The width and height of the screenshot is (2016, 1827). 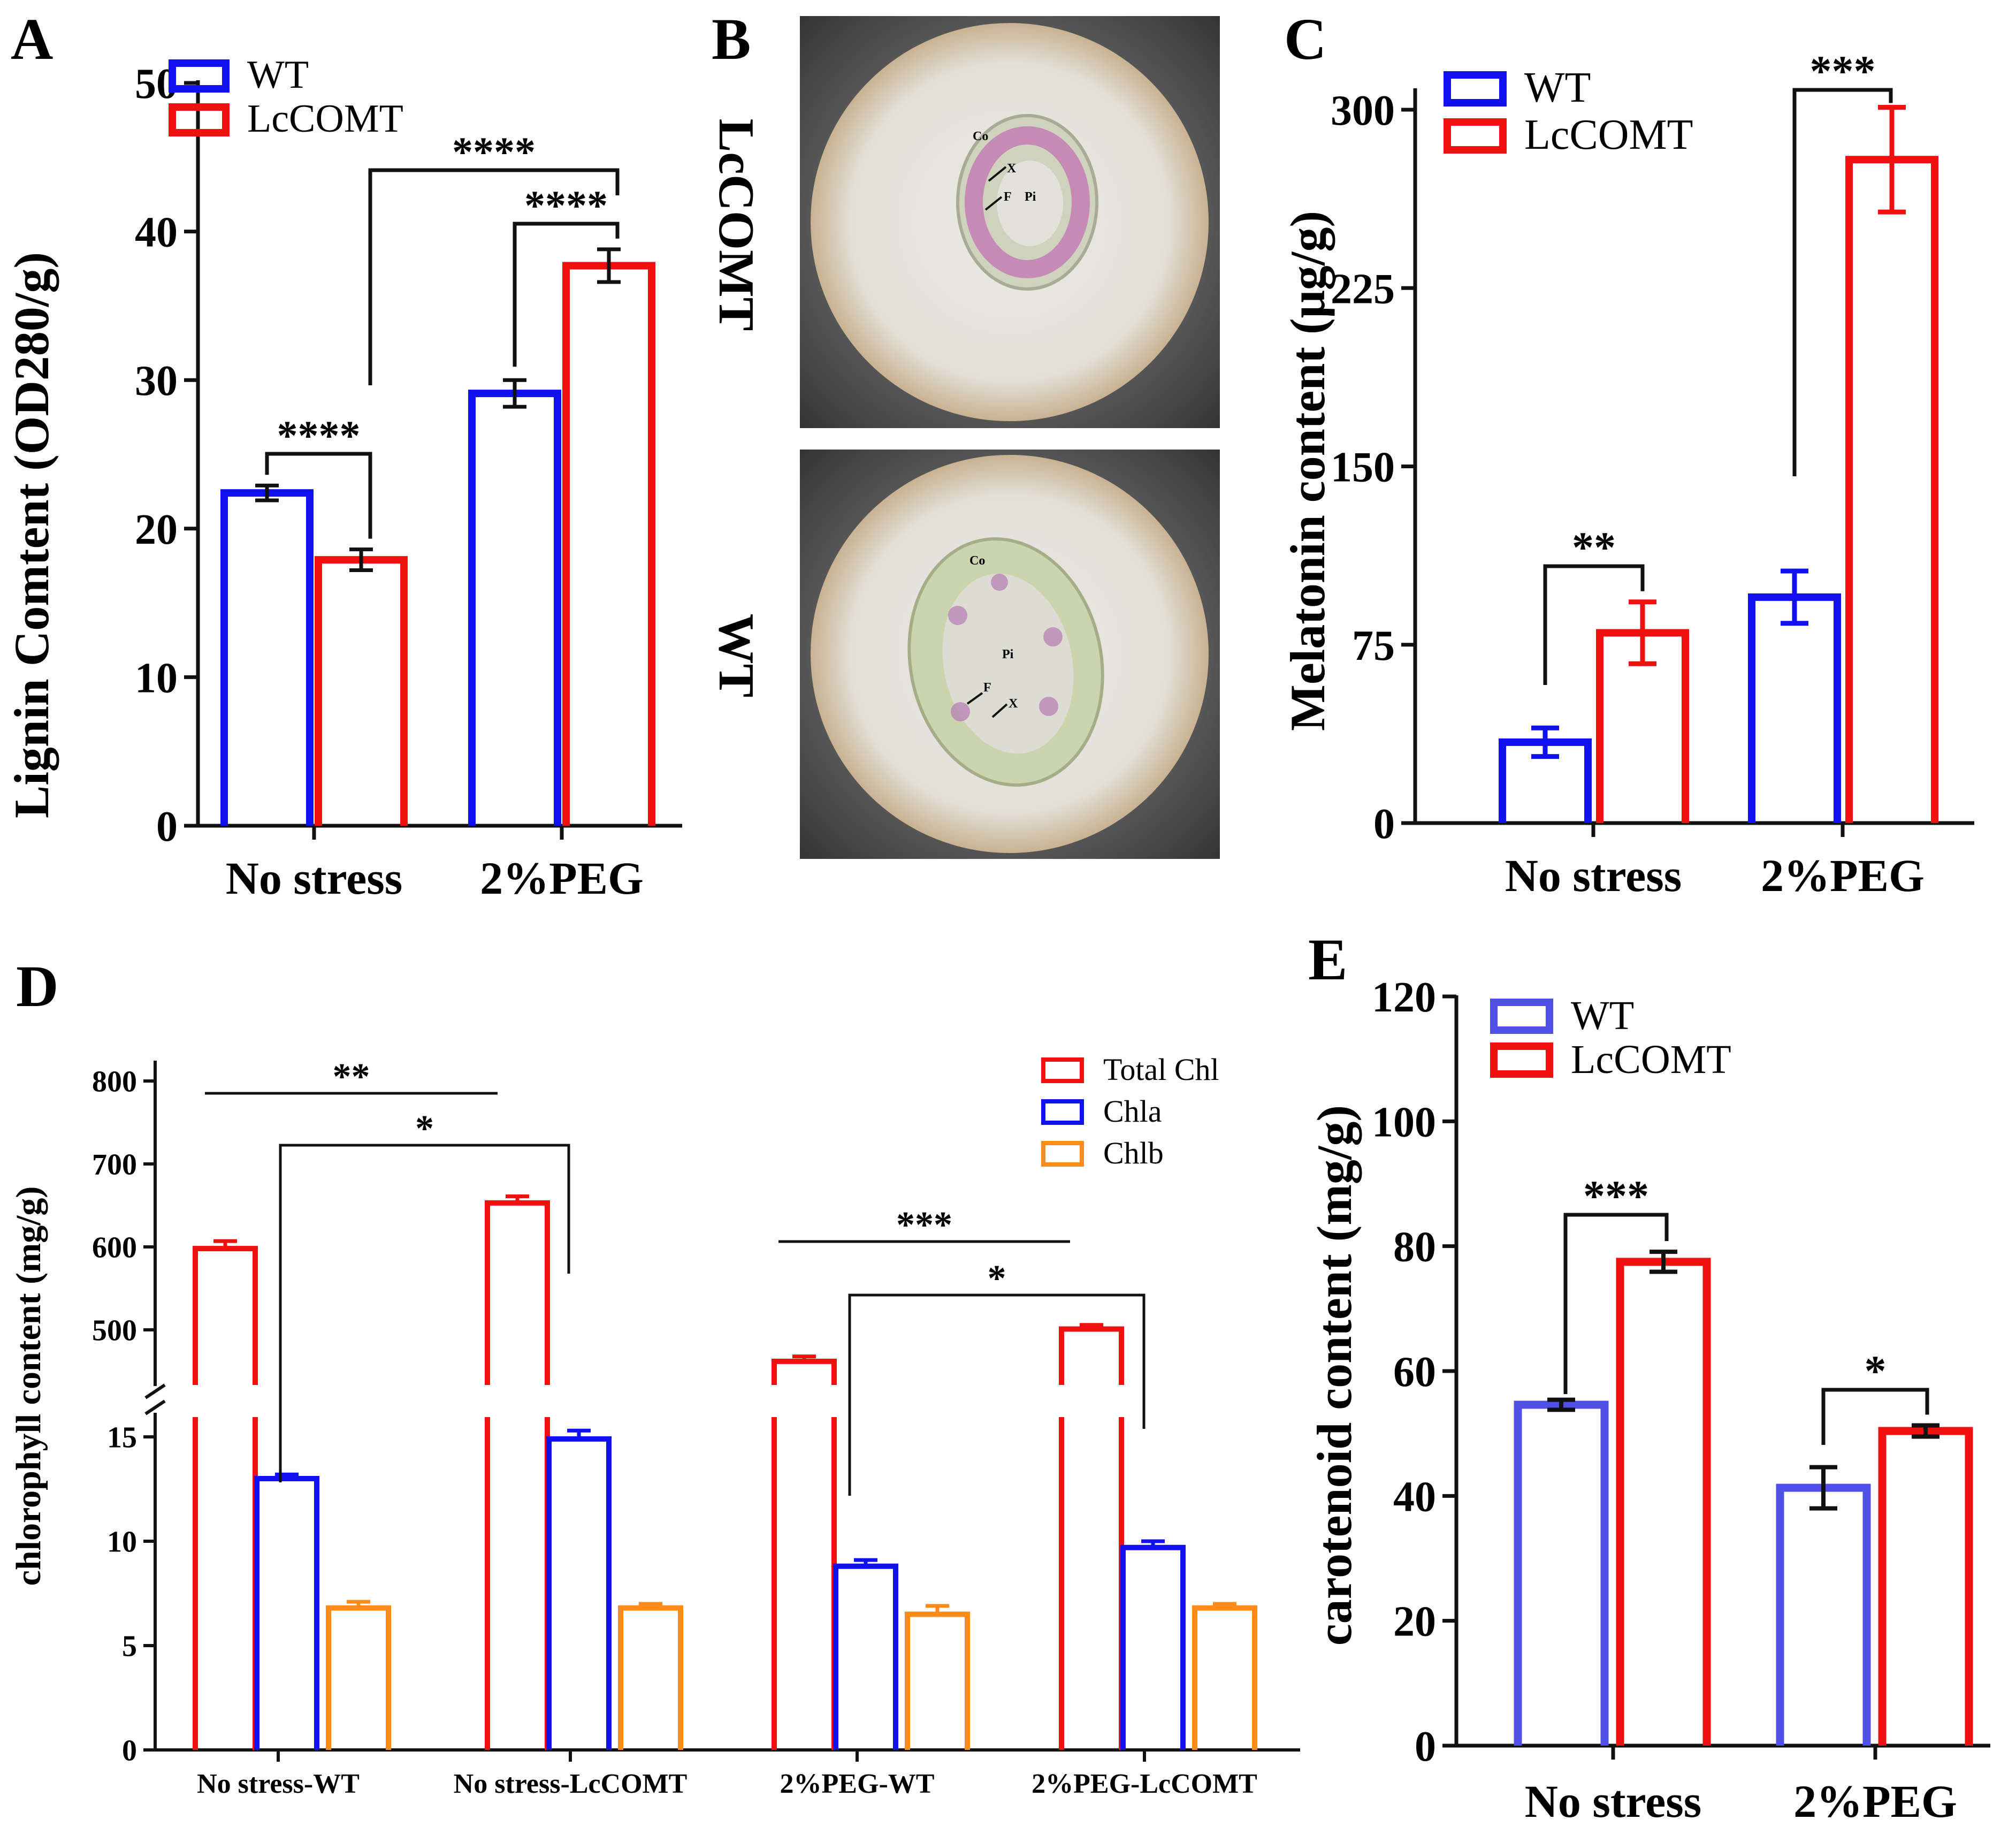 What do you see at coordinates (977, 561) in the screenshot?
I see `tissue-label-co: Co` at bounding box center [977, 561].